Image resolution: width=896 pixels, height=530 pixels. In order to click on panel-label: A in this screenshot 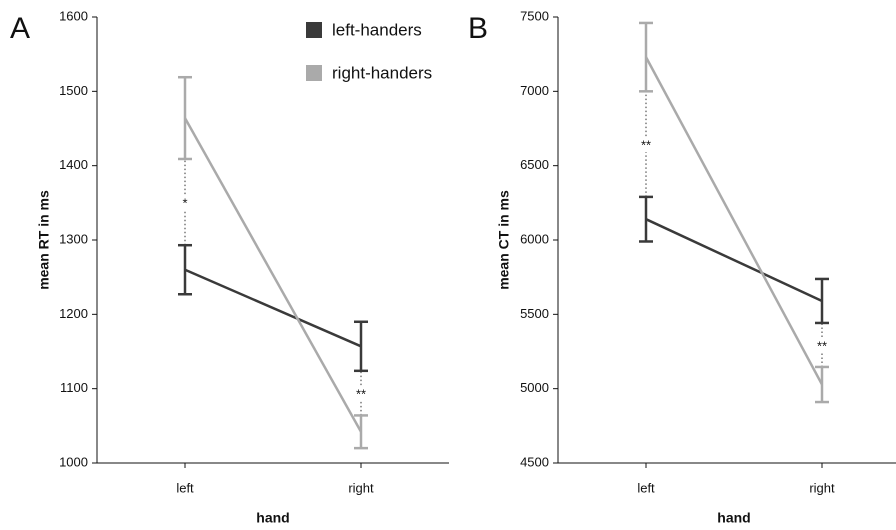, I will do `click(20, 28)`.